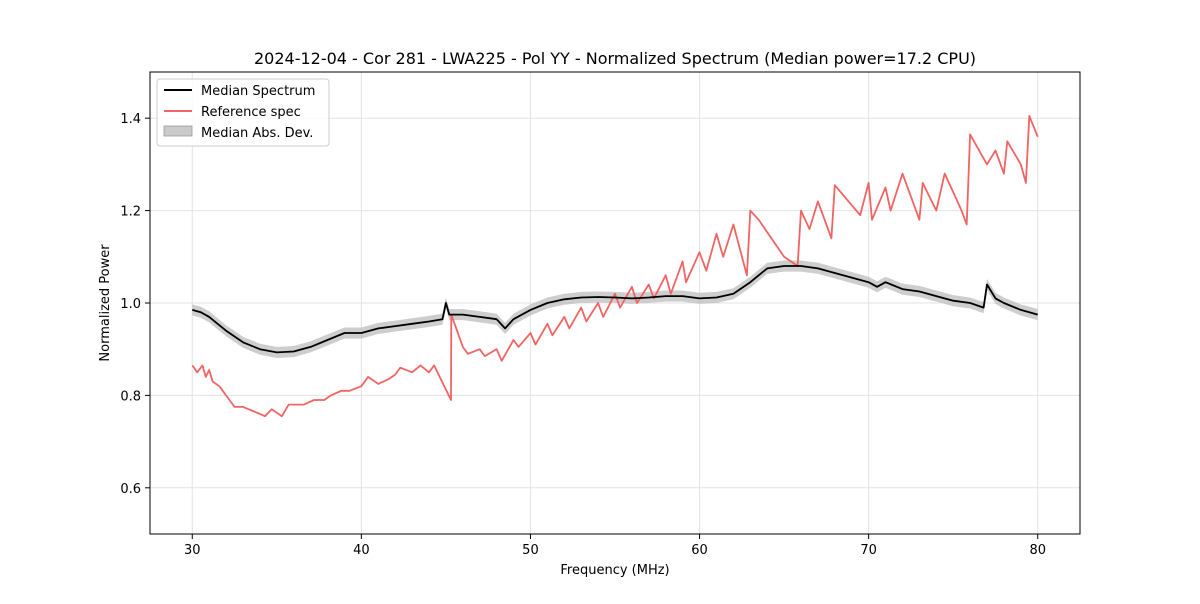  I want to click on legend-mad-swatch, so click(178, 131).